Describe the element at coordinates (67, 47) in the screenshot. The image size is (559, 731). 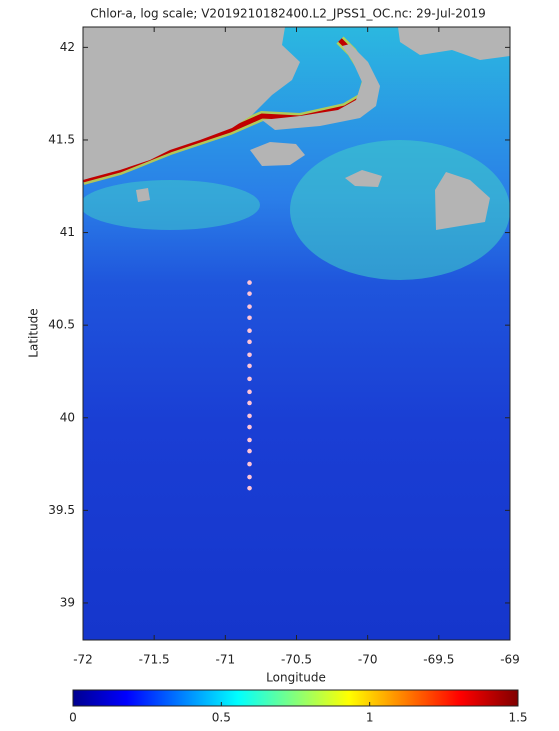
I see `y-tick-label: 42` at that location.